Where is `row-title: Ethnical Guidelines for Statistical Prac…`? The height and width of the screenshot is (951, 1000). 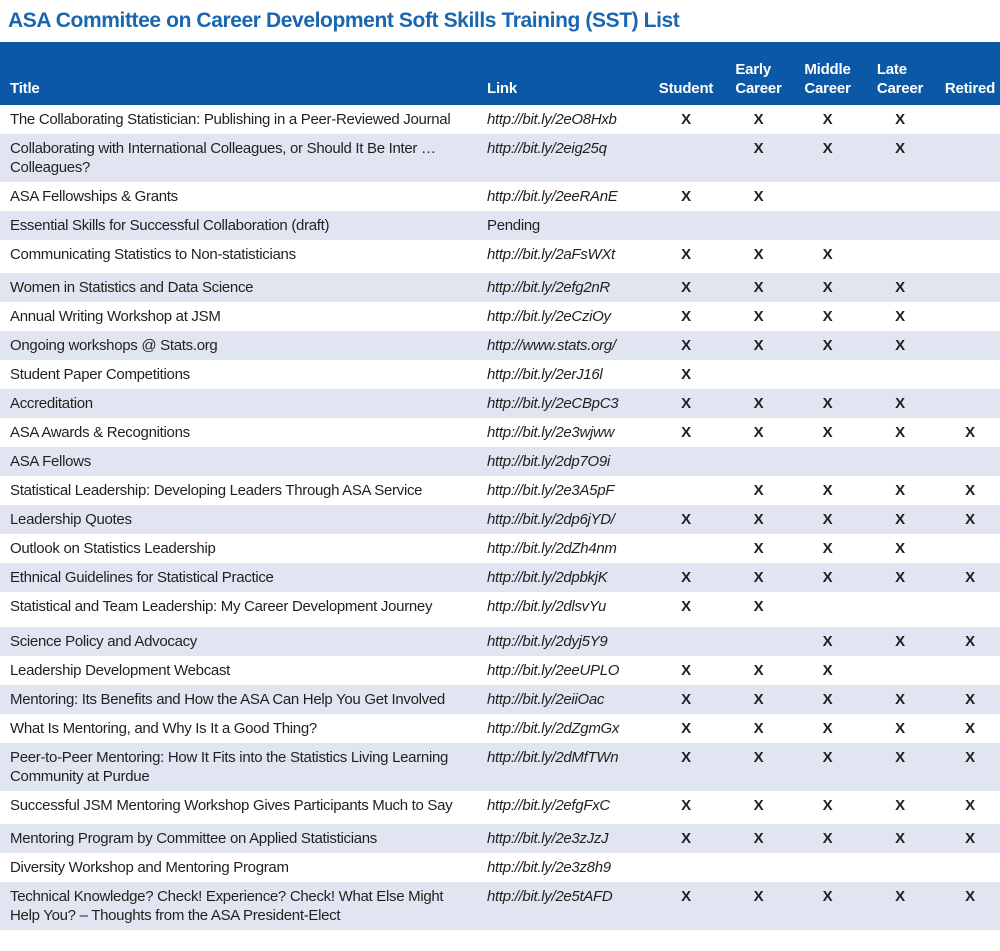 row-title: Ethnical Guidelines for Statistical Prac… is located at coordinates (142, 577).